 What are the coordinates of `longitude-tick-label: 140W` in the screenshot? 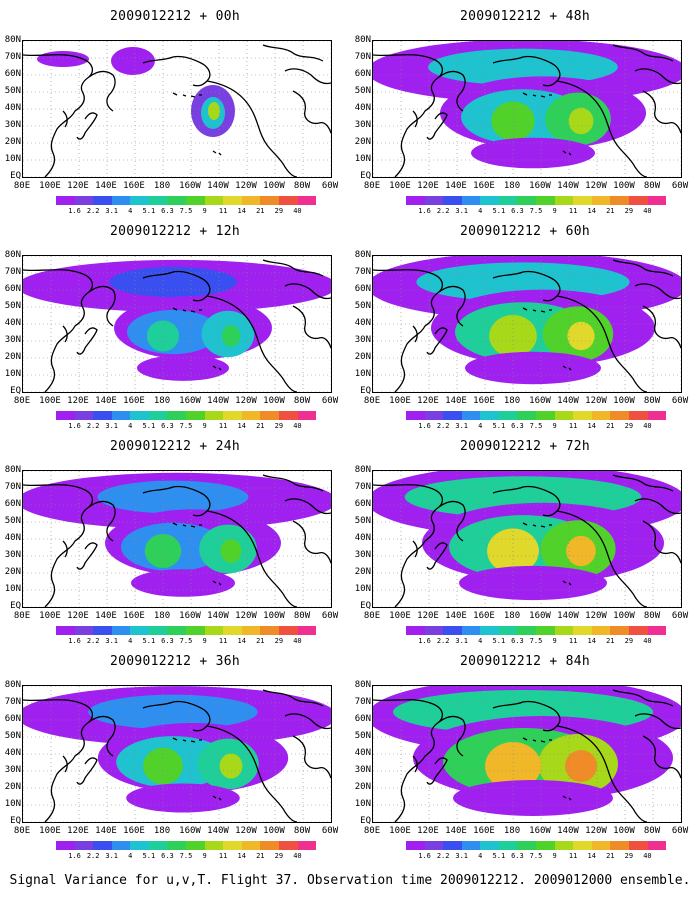 It's located at (218, 401).